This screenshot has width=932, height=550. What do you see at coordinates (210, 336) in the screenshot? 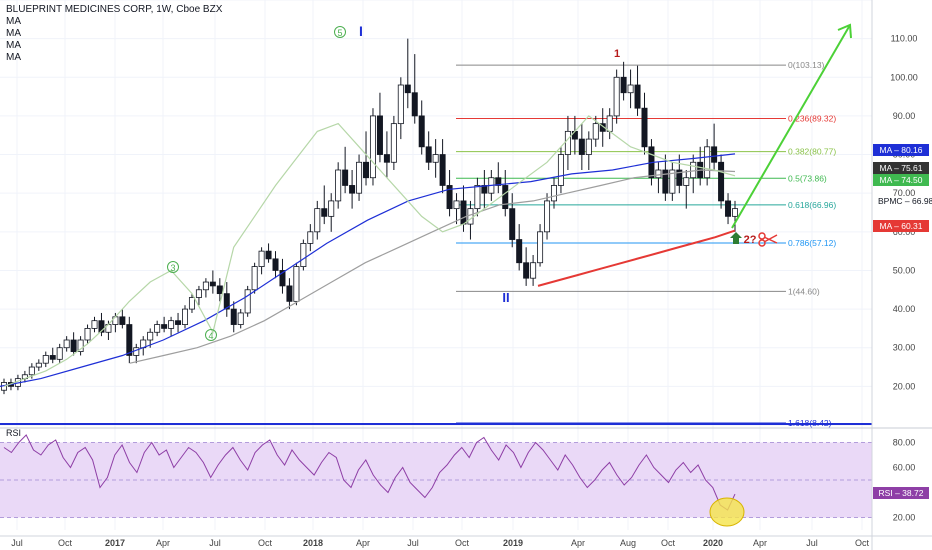
I see `wave-label-4: 4` at bounding box center [210, 336].